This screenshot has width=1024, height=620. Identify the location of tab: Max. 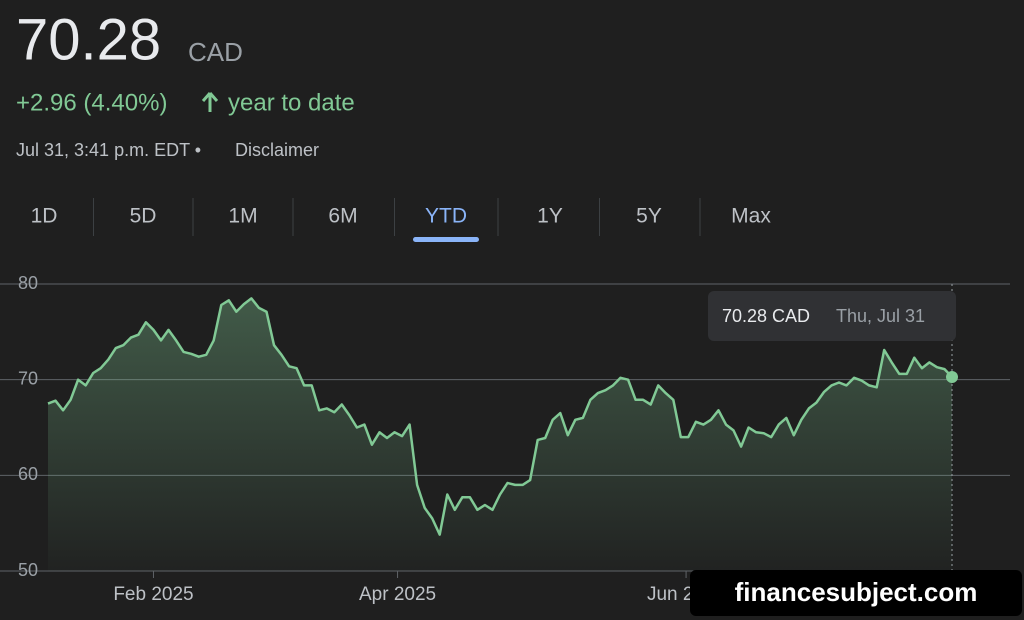
(751, 216).